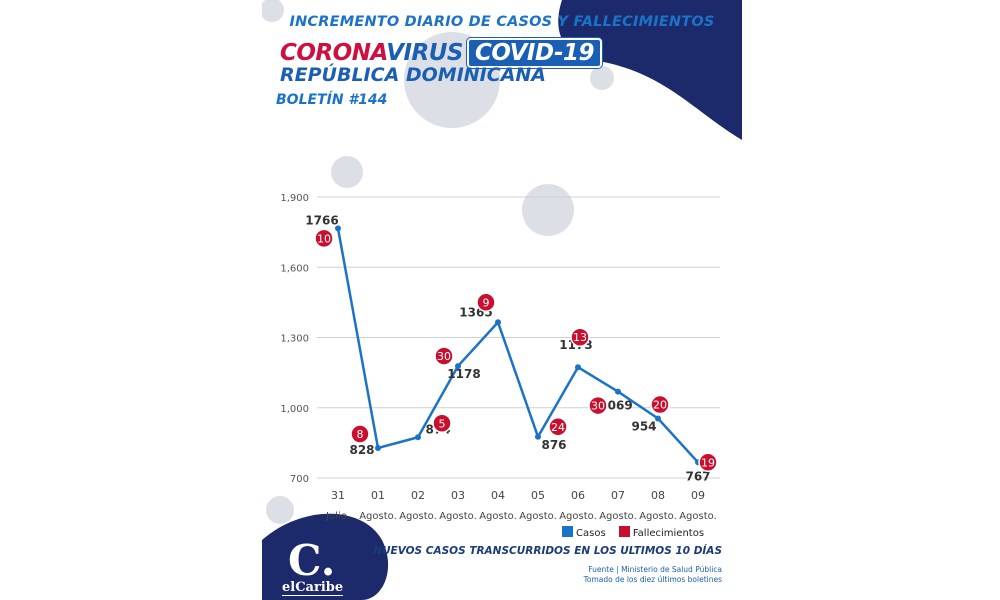 Image resolution: width=1000 pixels, height=600 pixels. I want to click on navy-top-right-wave, so click(650, 70).